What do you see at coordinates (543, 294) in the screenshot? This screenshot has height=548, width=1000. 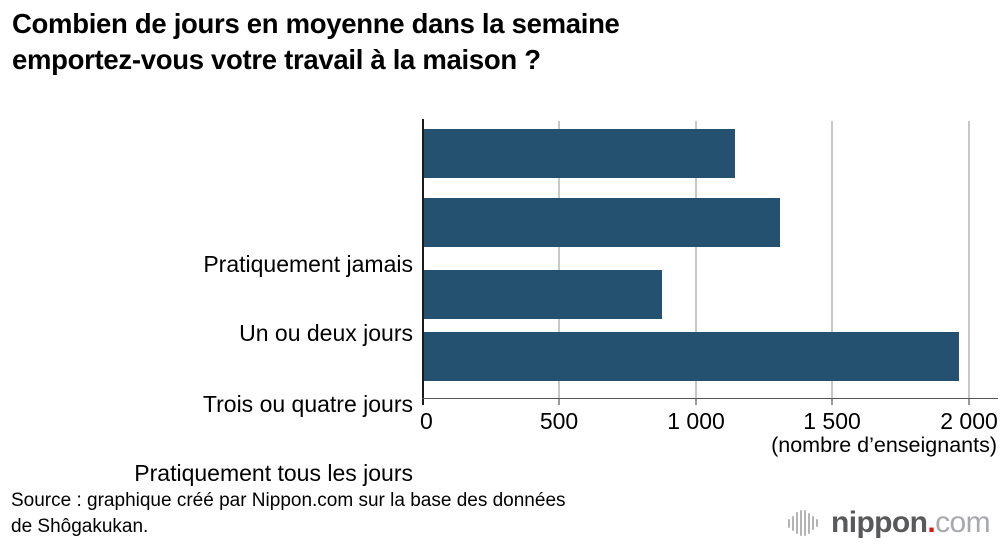 I see `bar-trois-ou-quatre-jours` at bounding box center [543, 294].